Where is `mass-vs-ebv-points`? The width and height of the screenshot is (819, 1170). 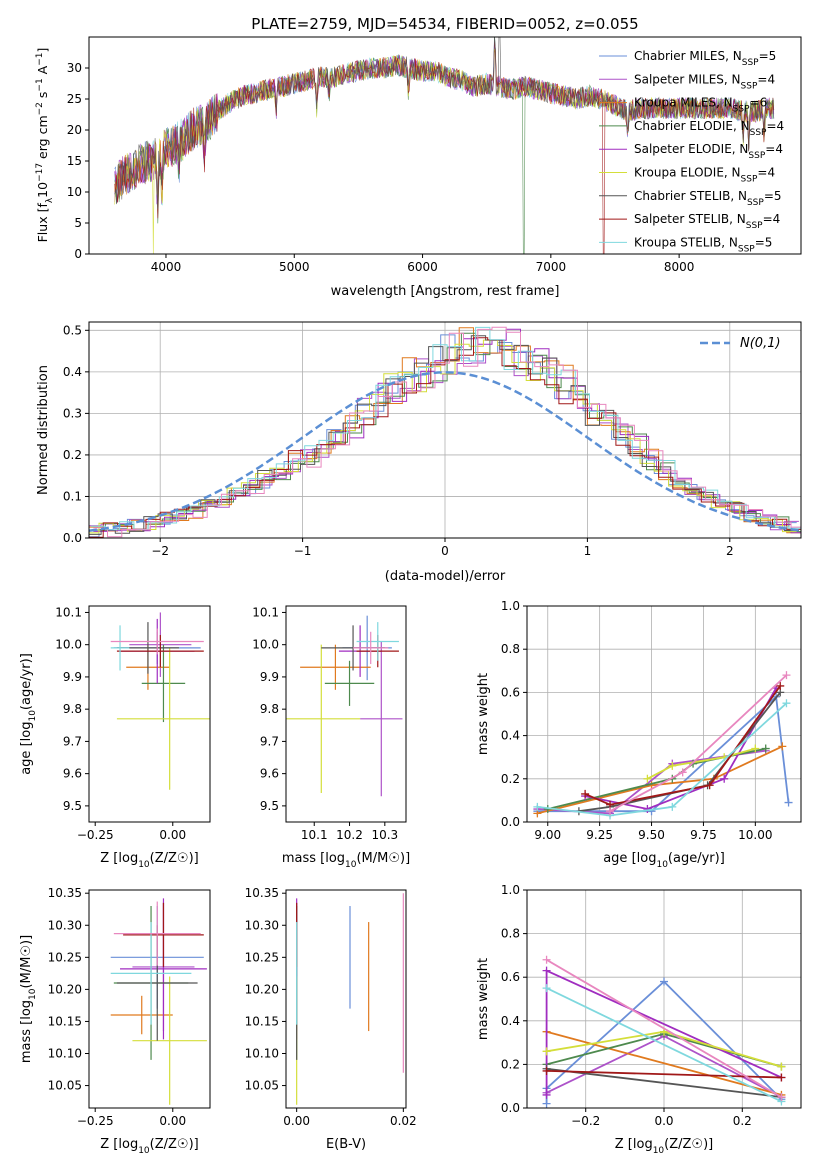
mass-vs-ebv-points is located at coordinates (350, 999).